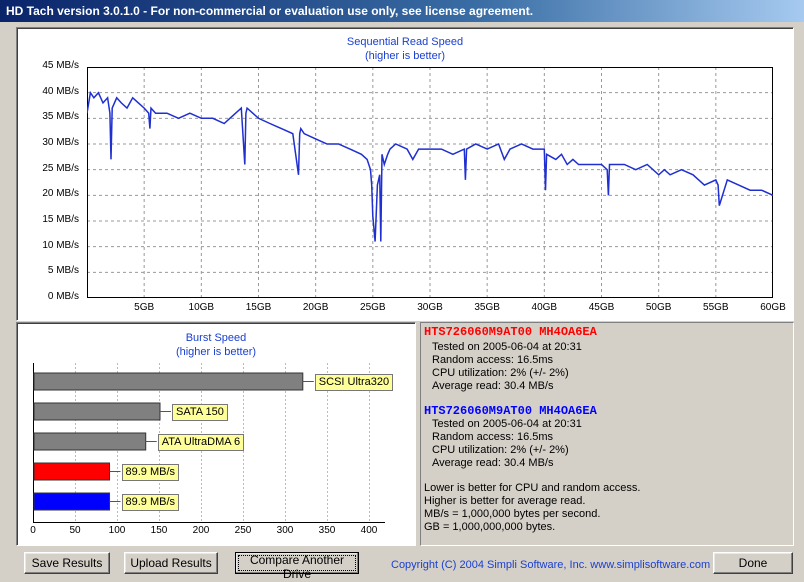 The image size is (804, 582). I want to click on x-tick-label: 25GB, so click(373, 307).